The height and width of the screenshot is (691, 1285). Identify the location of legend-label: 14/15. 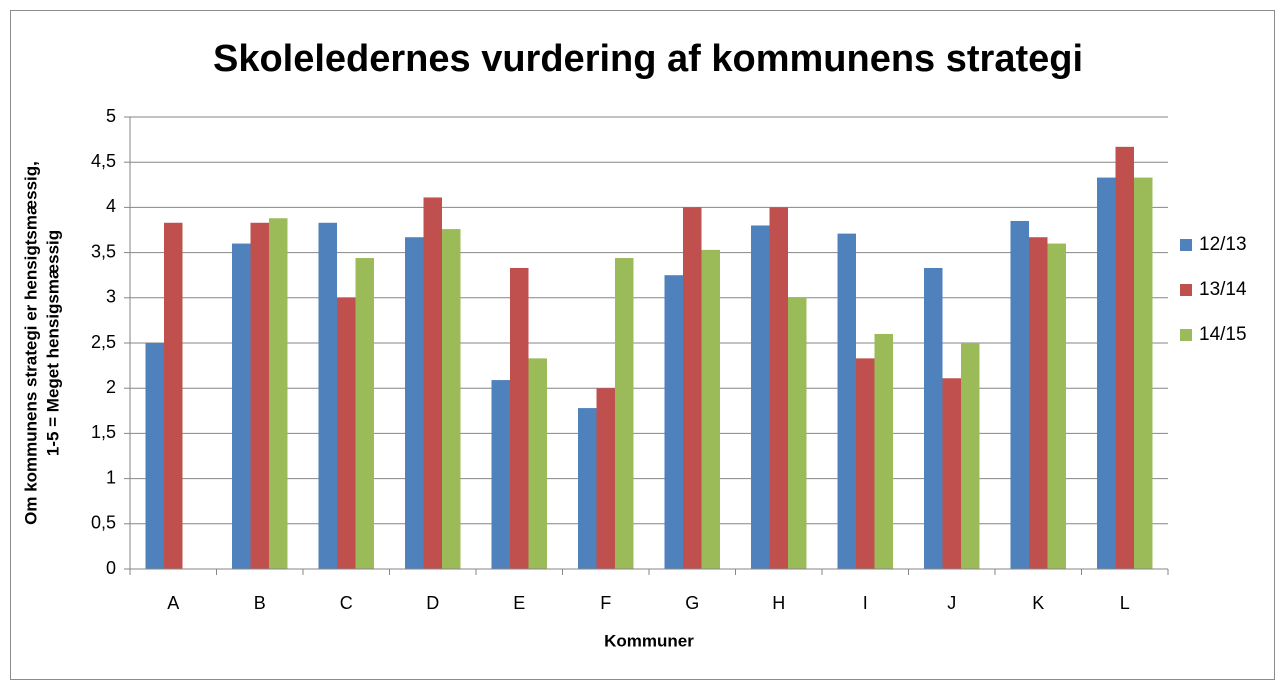
(1223, 334).